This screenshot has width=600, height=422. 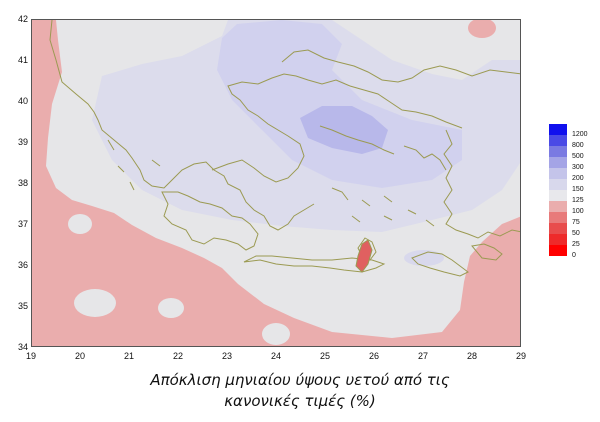 What do you see at coordinates (22, 347) in the screenshot?
I see `y-tick-label: 34` at bounding box center [22, 347].